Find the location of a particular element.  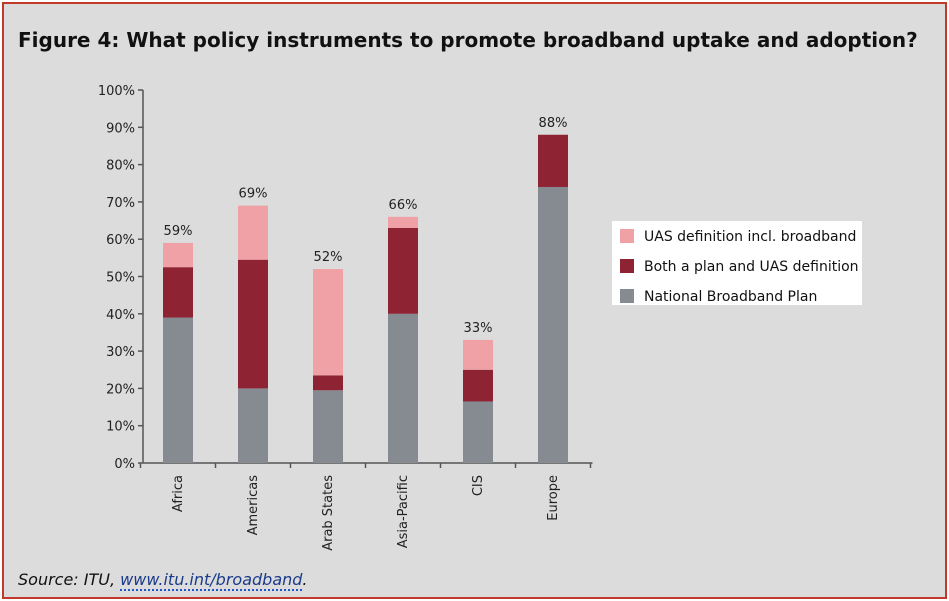

x-category-label: Europe is located at coordinates (553, 498).